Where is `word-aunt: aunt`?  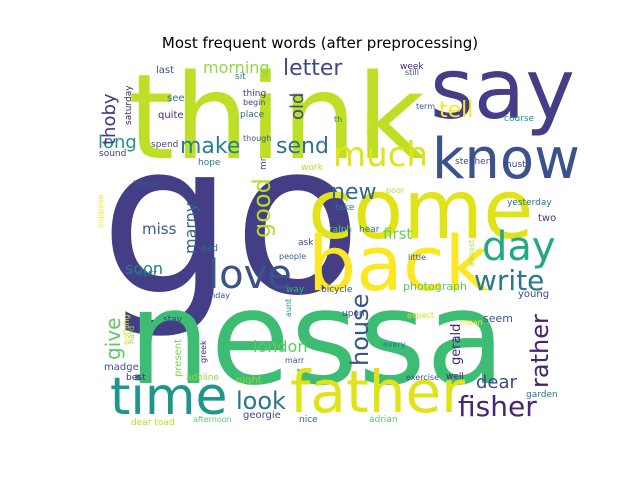
word-aunt: aunt is located at coordinates (288, 308).